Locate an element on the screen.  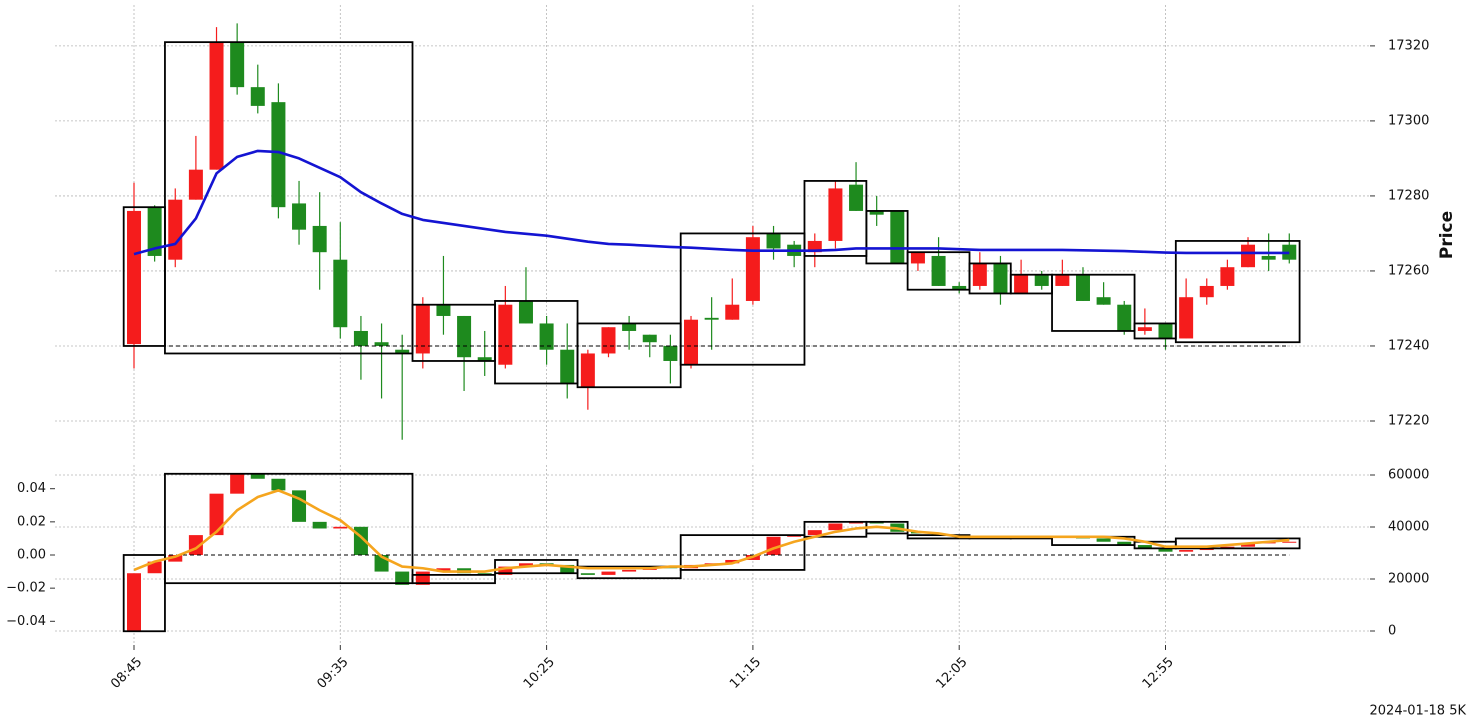
y-tick-label: −0.04 is located at coordinates (26, 621).